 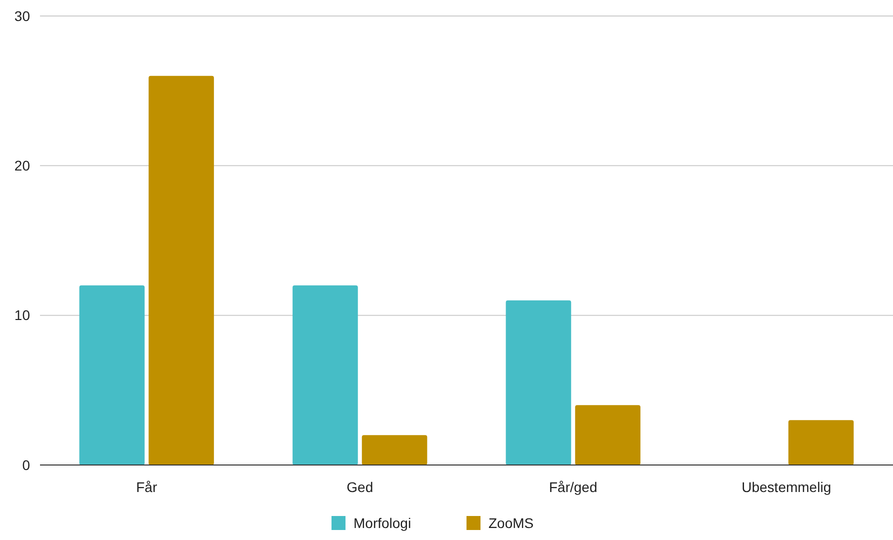 What do you see at coordinates (787, 487) in the screenshot?
I see `x-tick-label: Ubestemmelig` at bounding box center [787, 487].